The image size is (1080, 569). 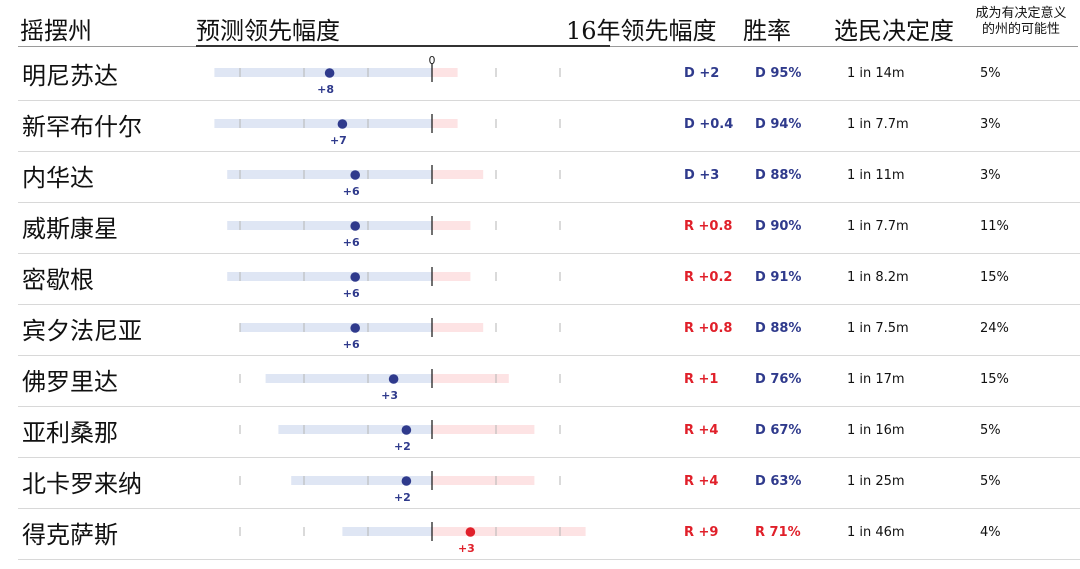 I want to click on voter-decisiveness: 1 in 46m, so click(x=876, y=532).